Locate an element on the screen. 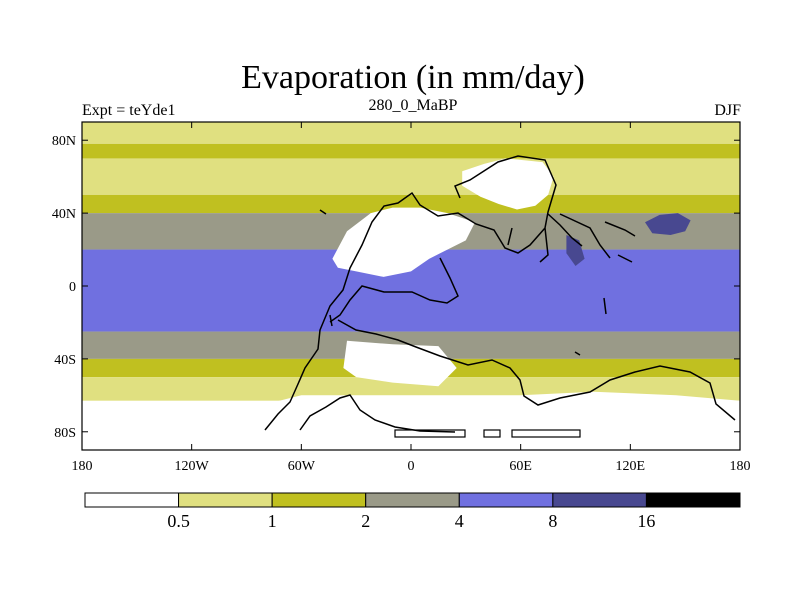  region-antarctic-coast-dry is located at coordinates (465, 420).